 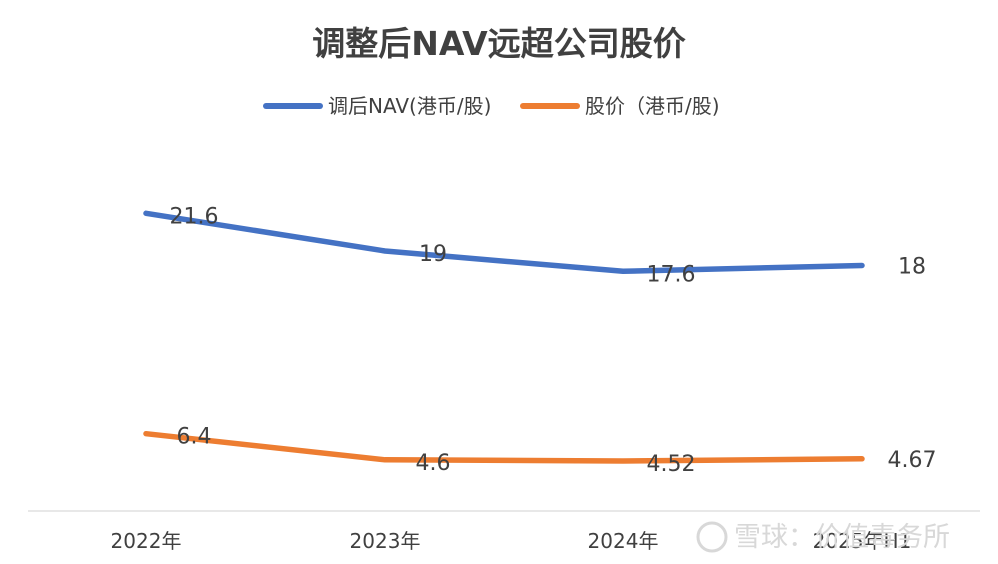 I want to click on x-tick-label-0: 2022年, so click(x=146, y=541).